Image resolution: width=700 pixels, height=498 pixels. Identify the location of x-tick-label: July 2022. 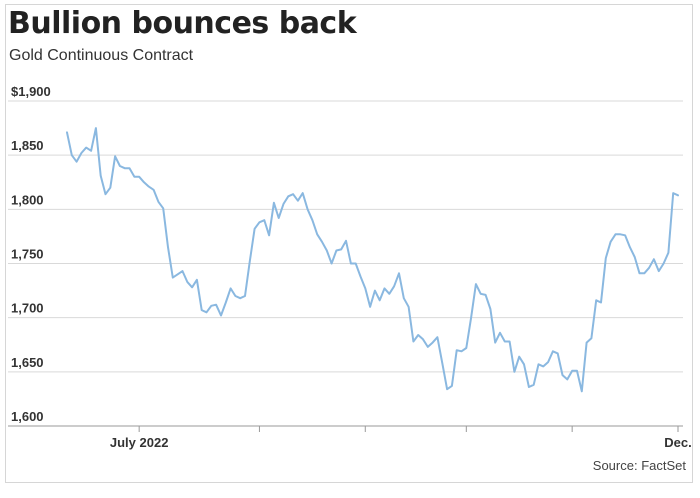
(139, 442).